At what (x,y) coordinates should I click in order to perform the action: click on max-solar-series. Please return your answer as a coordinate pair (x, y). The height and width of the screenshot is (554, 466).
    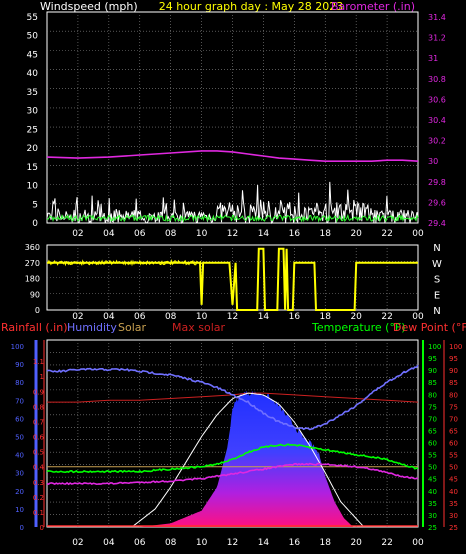
    Looking at the image, I should click on (233, 397).